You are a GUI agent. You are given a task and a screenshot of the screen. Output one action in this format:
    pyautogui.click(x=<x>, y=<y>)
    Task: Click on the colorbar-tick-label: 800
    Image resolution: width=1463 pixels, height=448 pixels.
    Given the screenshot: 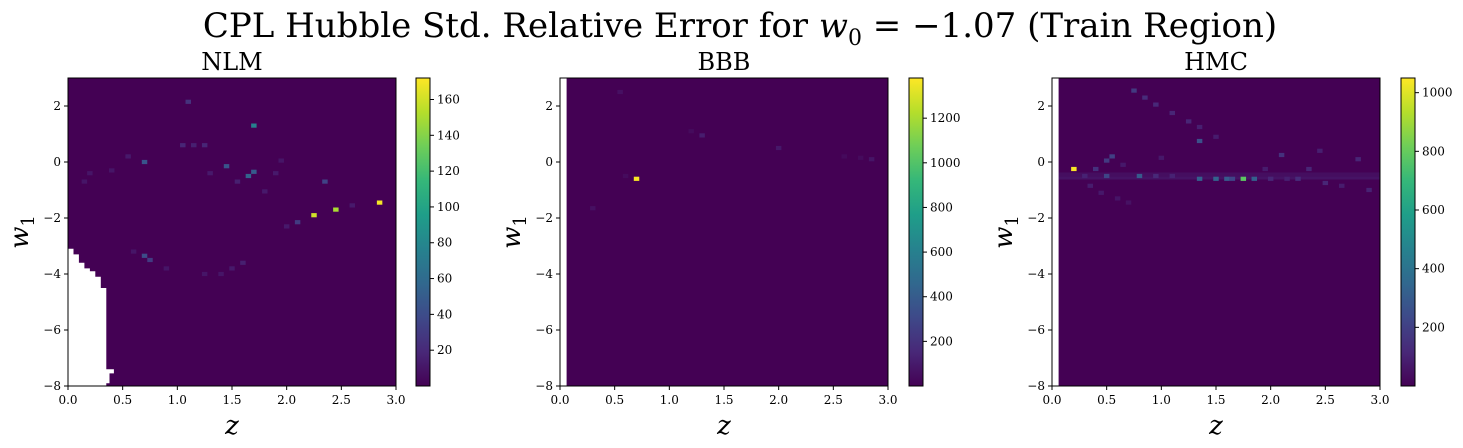 What is the action you would take?
    pyautogui.click(x=1433, y=151)
    